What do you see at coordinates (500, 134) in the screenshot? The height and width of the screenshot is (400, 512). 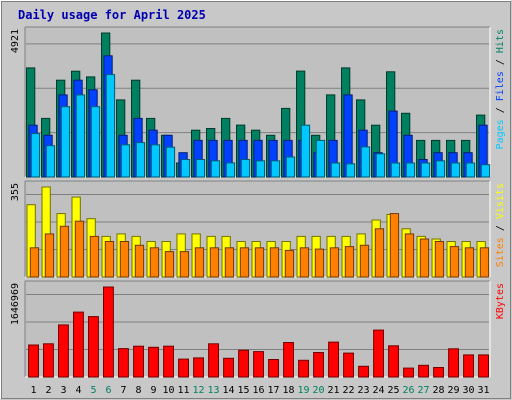 I see `legend-entry: Pages` at bounding box center [500, 134].